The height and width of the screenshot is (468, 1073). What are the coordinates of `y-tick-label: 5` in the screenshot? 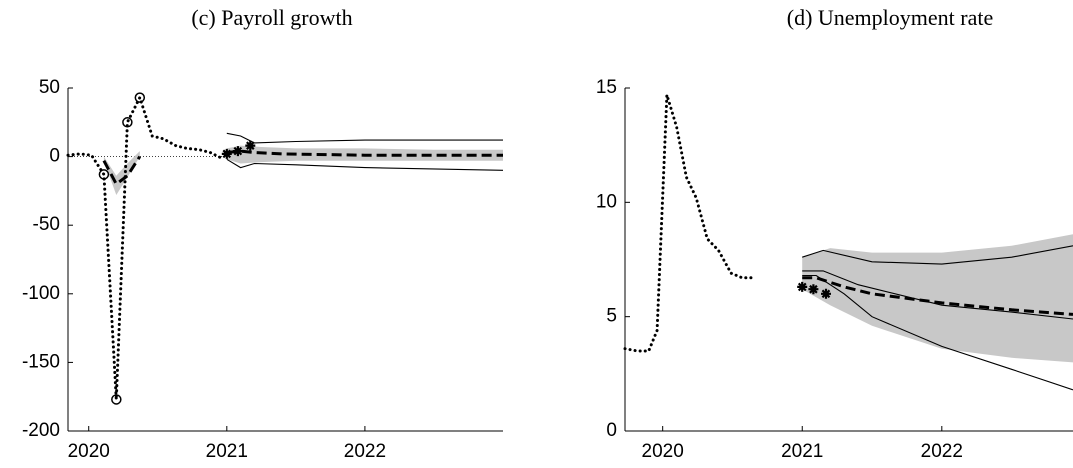 It's located at (611, 316).